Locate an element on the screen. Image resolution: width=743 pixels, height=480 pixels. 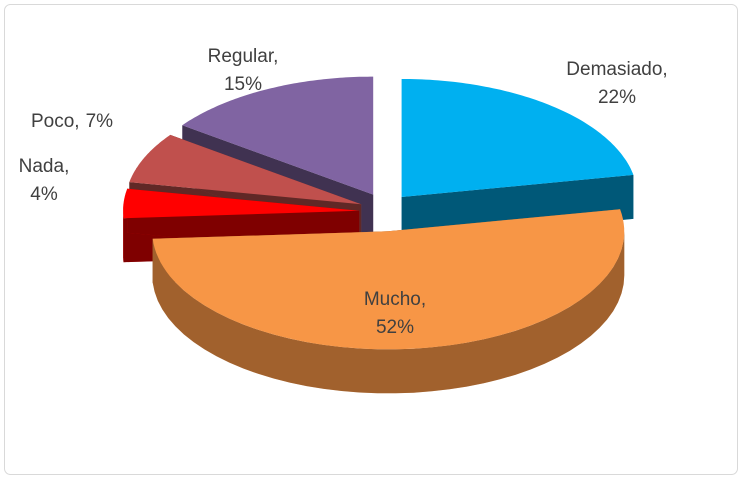
data-label: Mucho, 52% is located at coordinates (395, 313).